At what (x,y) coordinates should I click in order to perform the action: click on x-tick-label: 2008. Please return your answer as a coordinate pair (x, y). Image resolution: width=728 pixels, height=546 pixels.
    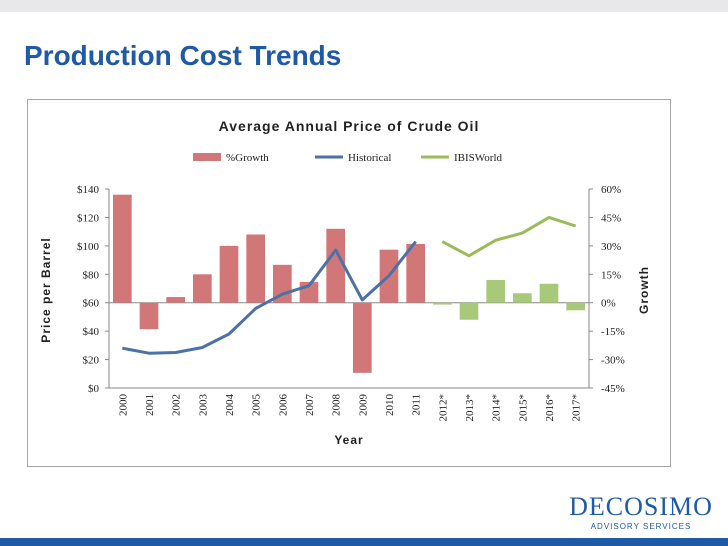
    Looking at the image, I should click on (337, 405).